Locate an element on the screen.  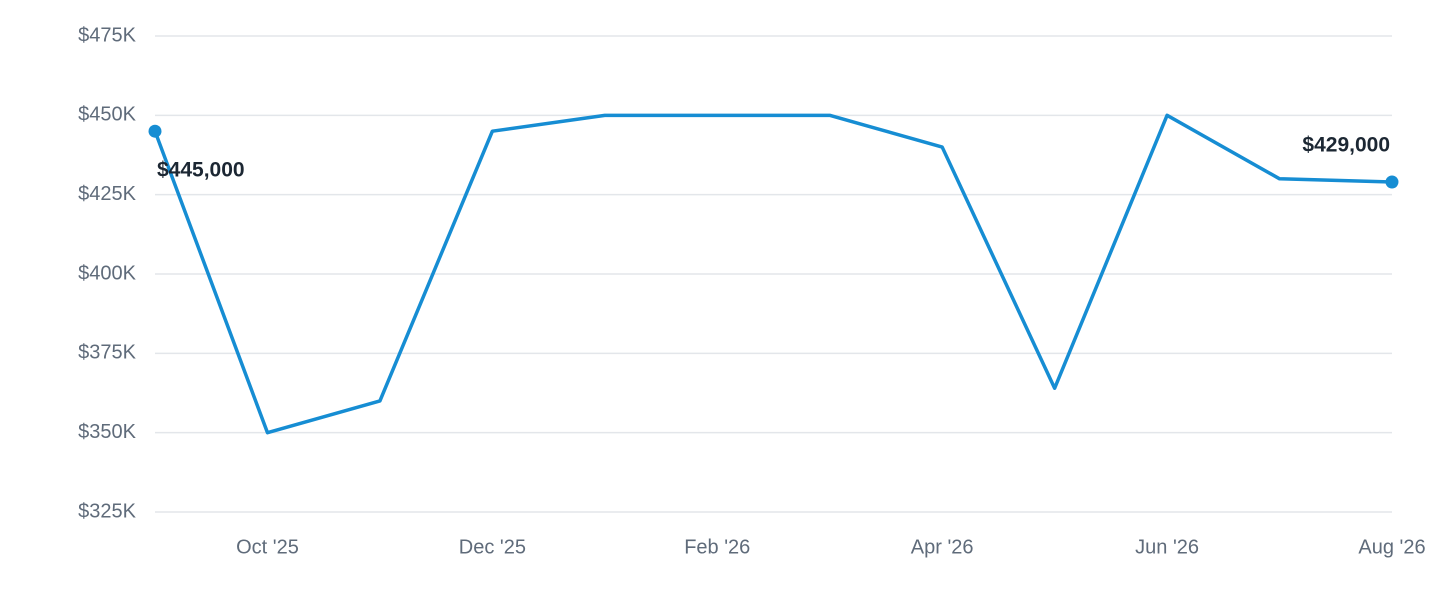
x-tick-label: Apr '26 is located at coordinates (942, 547).